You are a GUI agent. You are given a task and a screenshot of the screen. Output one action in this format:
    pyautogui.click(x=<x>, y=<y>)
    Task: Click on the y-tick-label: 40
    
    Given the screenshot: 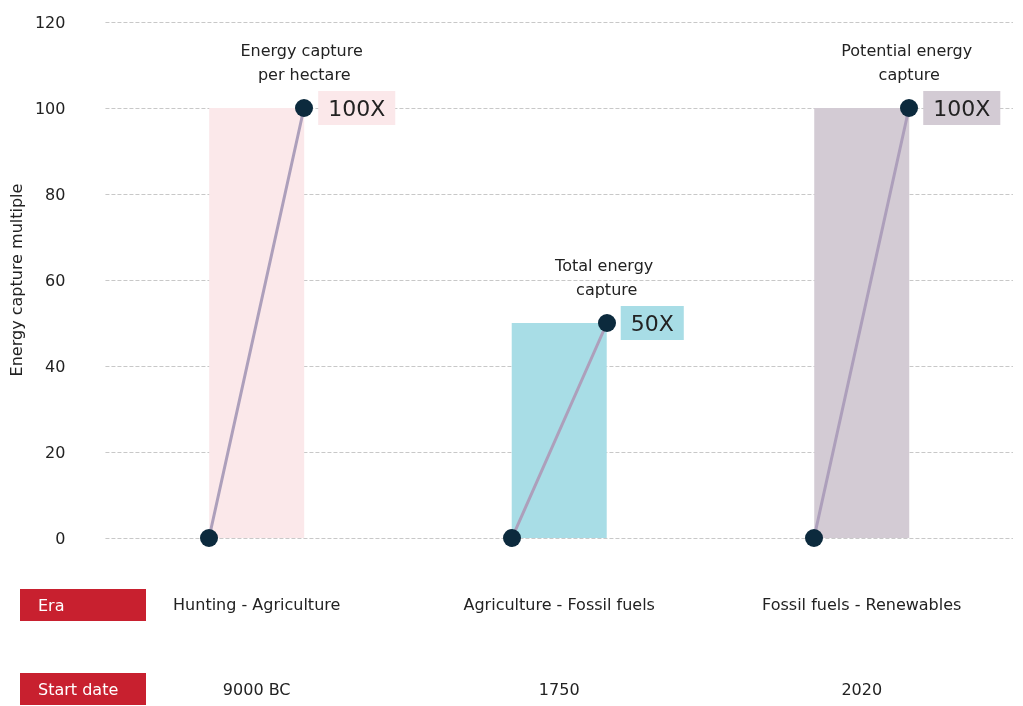 What is the action you would take?
    pyautogui.click(x=55, y=366)
    